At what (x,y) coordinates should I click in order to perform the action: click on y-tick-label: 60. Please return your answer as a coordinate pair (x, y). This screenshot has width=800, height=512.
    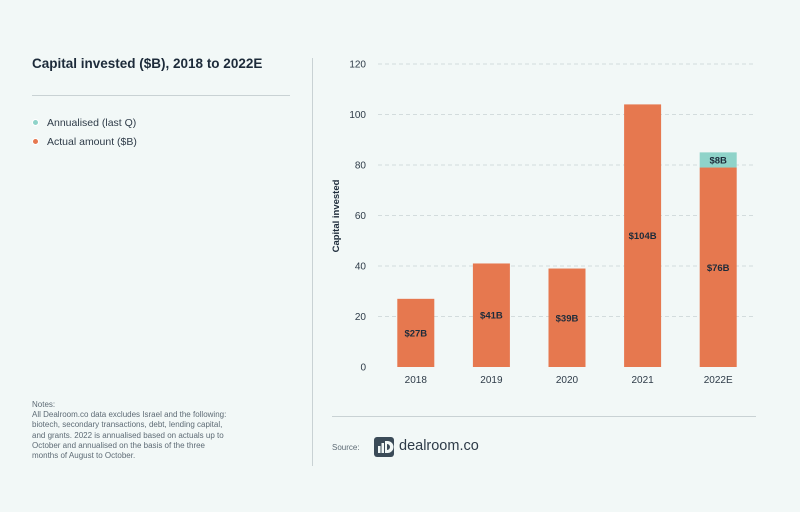
    Looking at the image, I should click on (361, 216).